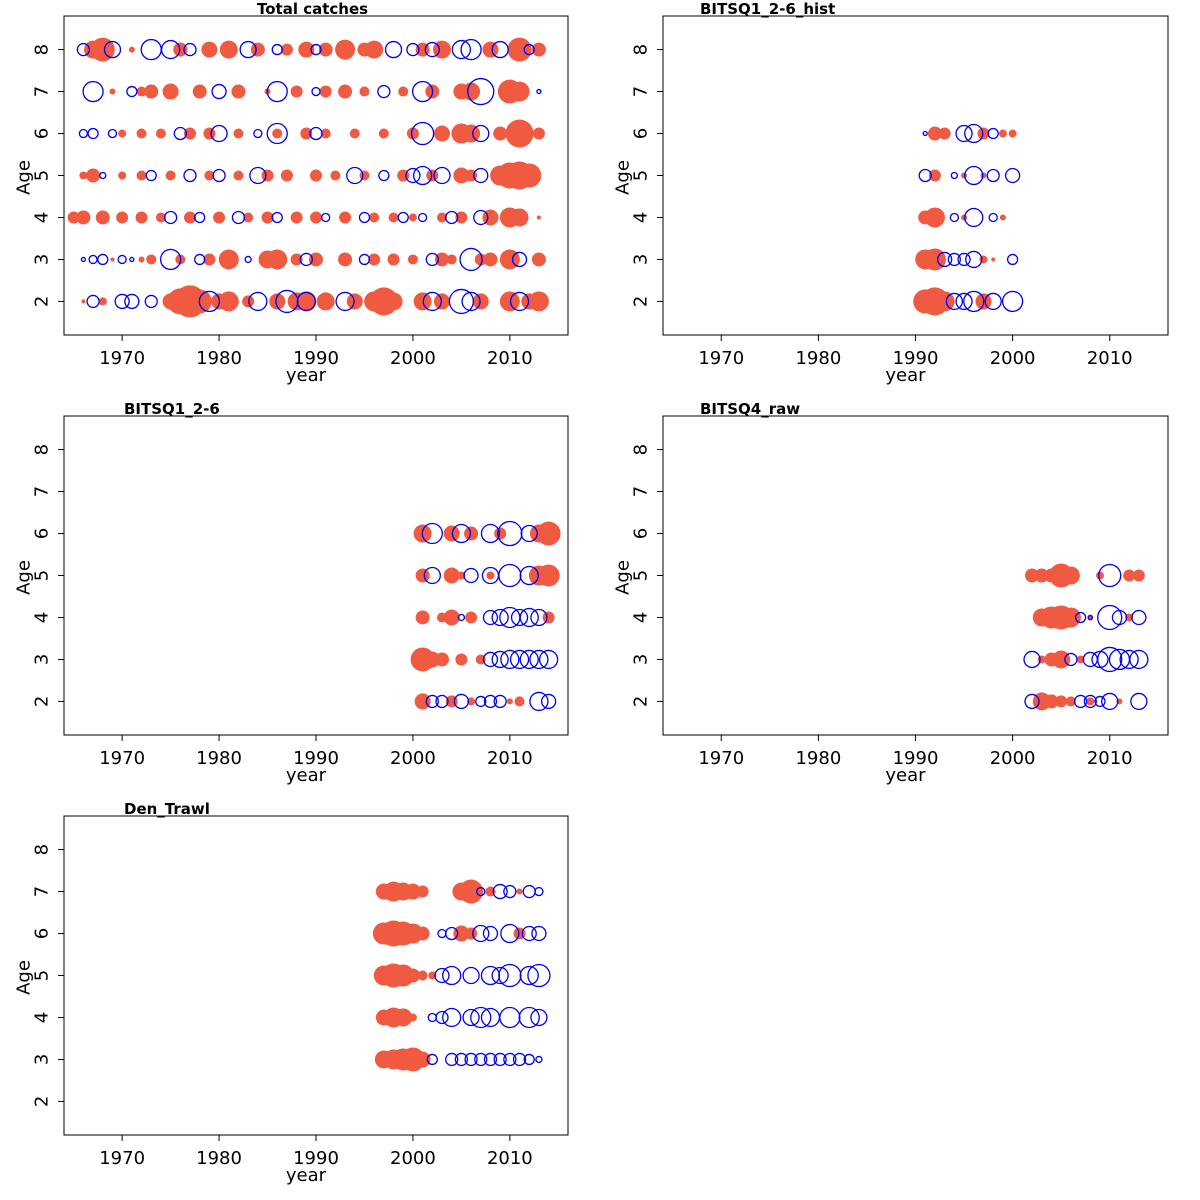 The width and height of the screenshot is (1200, 1200). I want to click on y-tick-label: 2, so click(641, 701).